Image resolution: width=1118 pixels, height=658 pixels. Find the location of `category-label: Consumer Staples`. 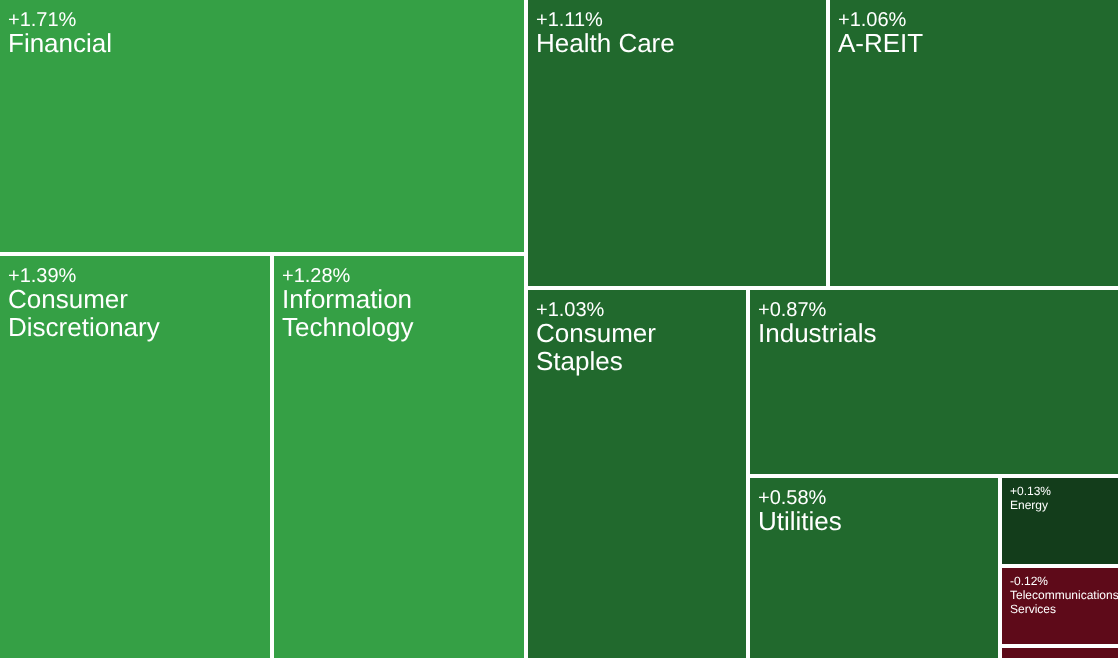

category-label: Consumer Staples is located at coordinates (597, 347).